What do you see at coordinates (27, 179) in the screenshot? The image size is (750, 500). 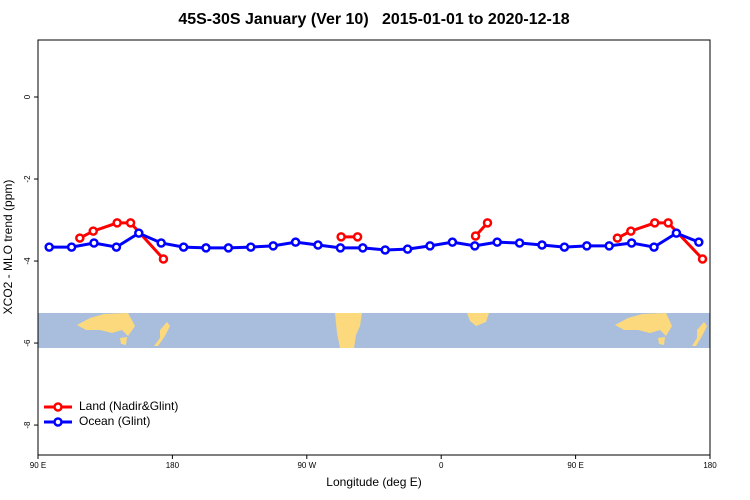 I see `y-tick-label: -2` at bounding box center [27, 179].